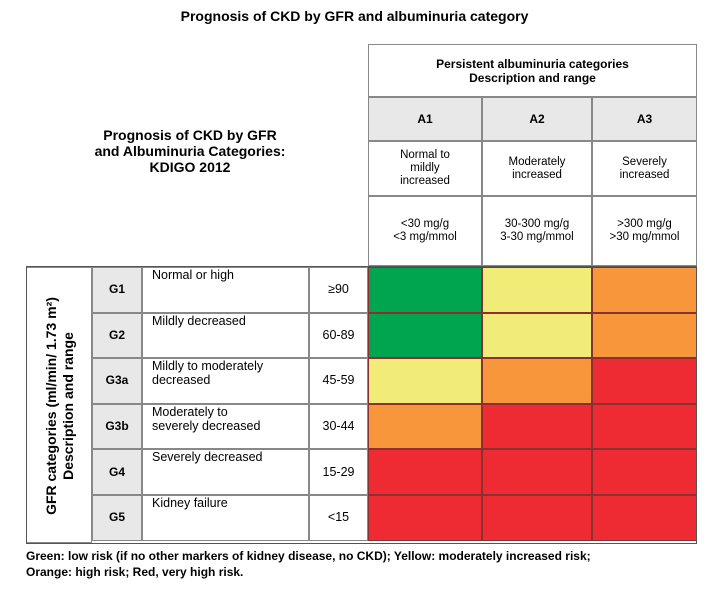 This screenshot has width=709, height=590. Describe the element at coordinates (537, 119) in the screenshot. I see `albuminuria-code-a2: A2` at that location.